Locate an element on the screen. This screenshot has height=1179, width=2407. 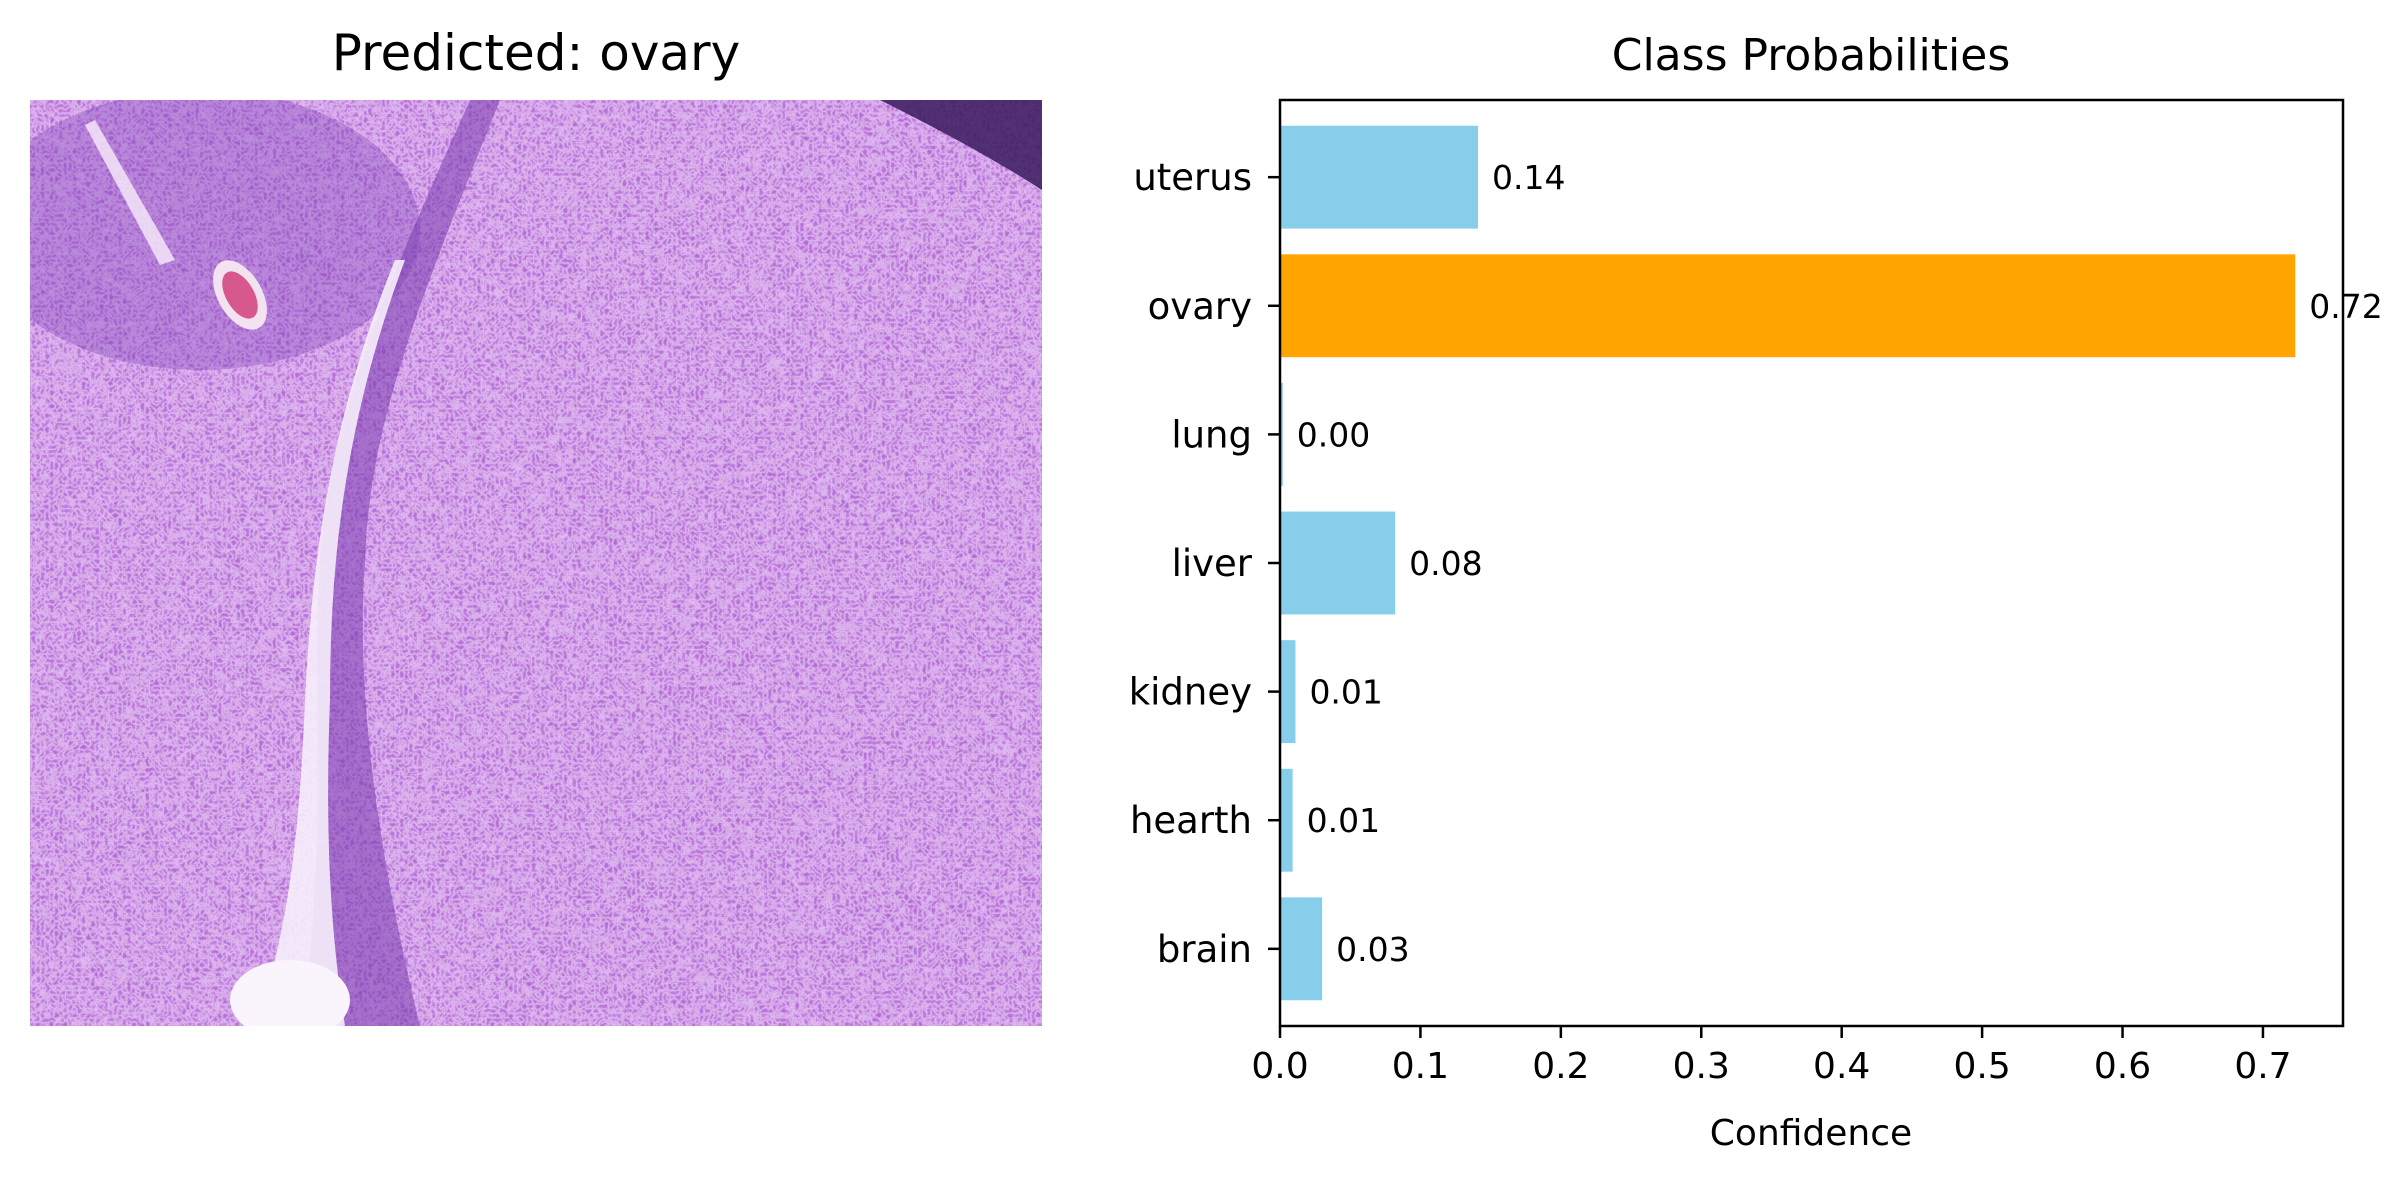
y-tick-label-lung: lung is located at coordinates (1211, 434).